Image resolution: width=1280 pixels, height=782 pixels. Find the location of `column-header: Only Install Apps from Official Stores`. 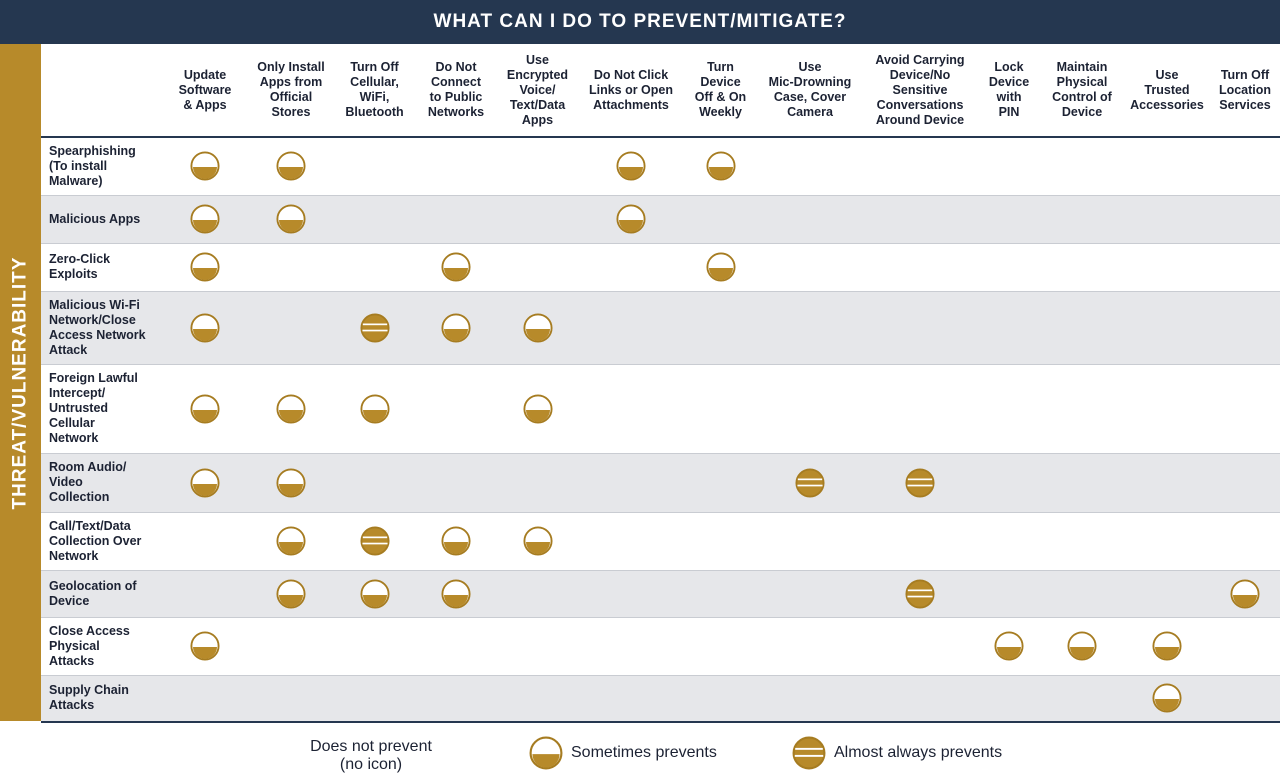

column-header: Only Install Apps from Official Stores is located at coordinates (291, 91).